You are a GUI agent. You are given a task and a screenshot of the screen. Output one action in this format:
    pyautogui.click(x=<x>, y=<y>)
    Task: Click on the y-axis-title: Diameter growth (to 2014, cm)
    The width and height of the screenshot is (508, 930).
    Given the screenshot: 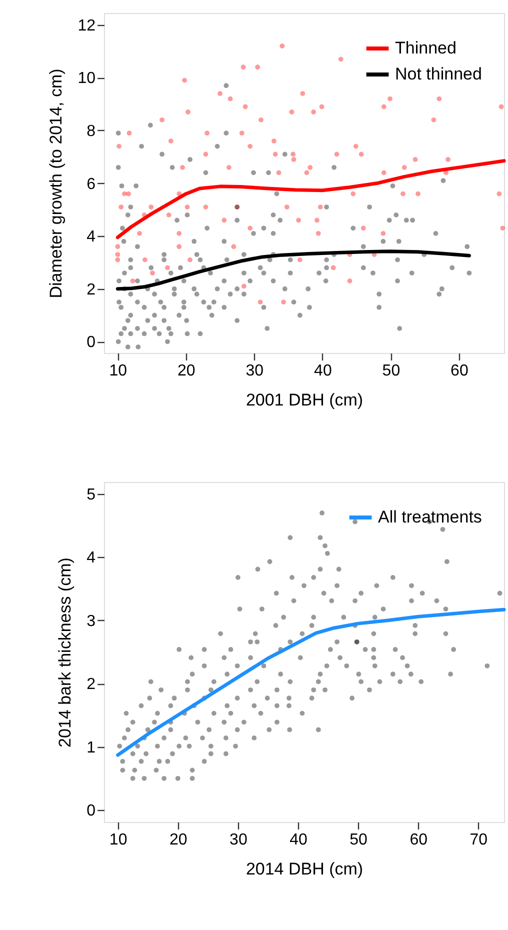 What is the action you would take?
    pyautogui.click(x=56, y=183)
    